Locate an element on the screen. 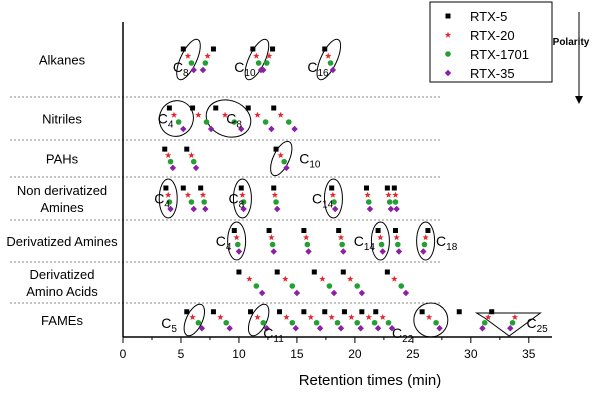 The height and width of the screenshot is (395, 595). x-tick-label: 5 is located at coordinates (181, 354).